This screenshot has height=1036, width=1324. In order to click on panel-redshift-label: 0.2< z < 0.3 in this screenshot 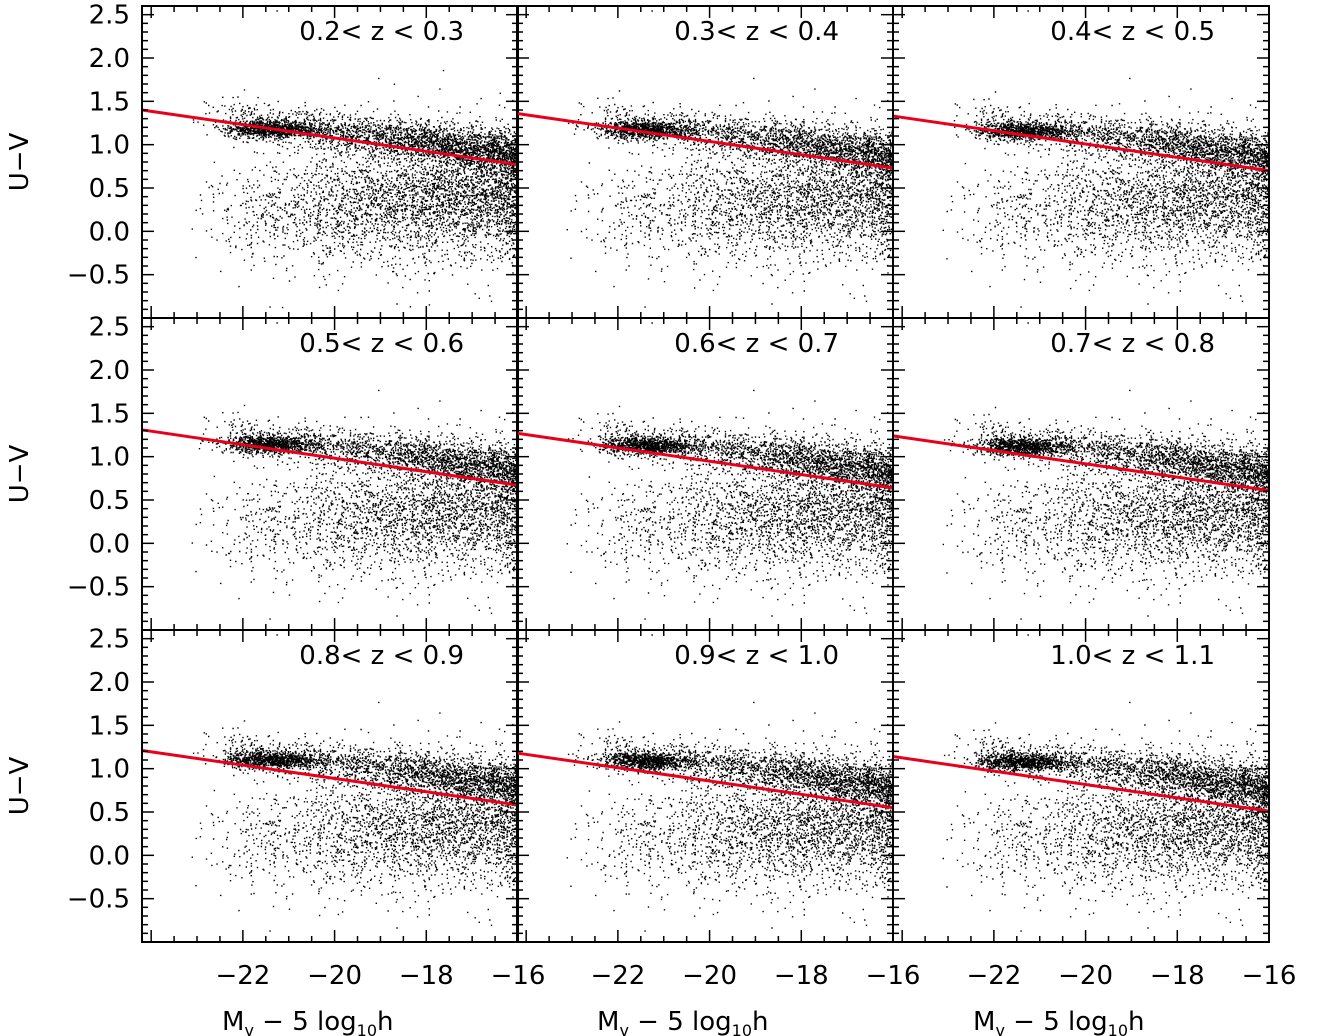, I will do `click(381, 32)`.